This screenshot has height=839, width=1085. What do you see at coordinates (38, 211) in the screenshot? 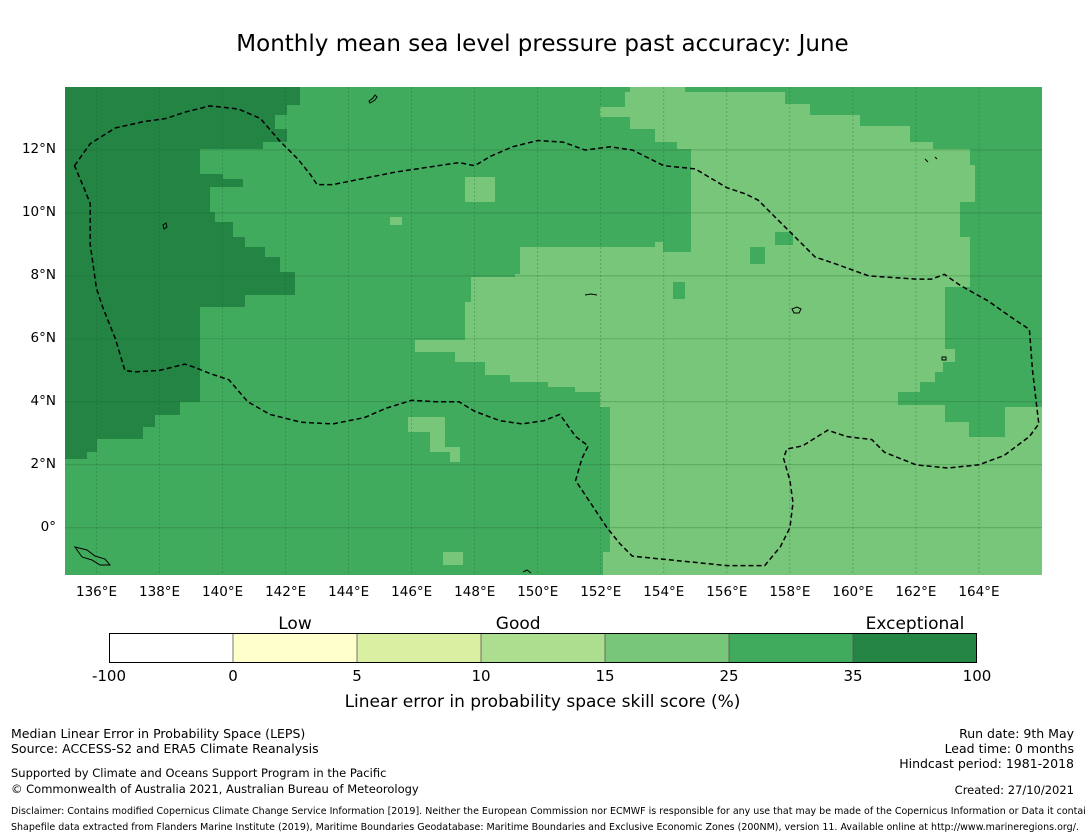
I see `y-tick-label: 10°N` at bounding box center [38, 211].